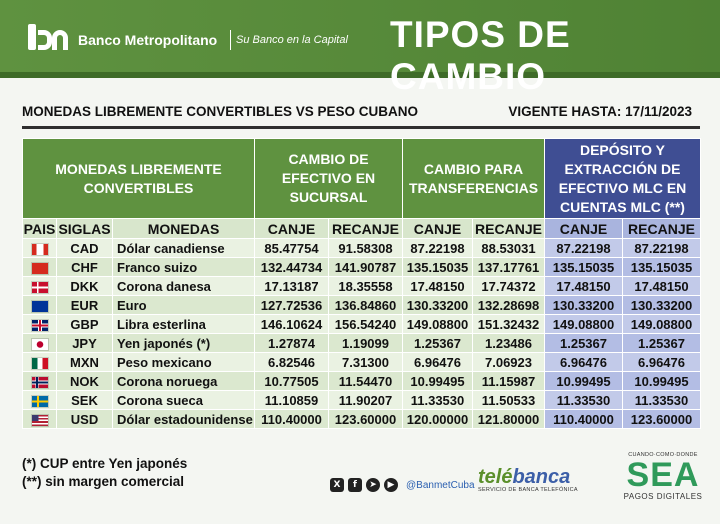  What do you see at coordinates (600, 111) in the screenshot?
I see `valid-until: VIGENTE HASTA: 17/11/2023` at bounding box center [600, 111].